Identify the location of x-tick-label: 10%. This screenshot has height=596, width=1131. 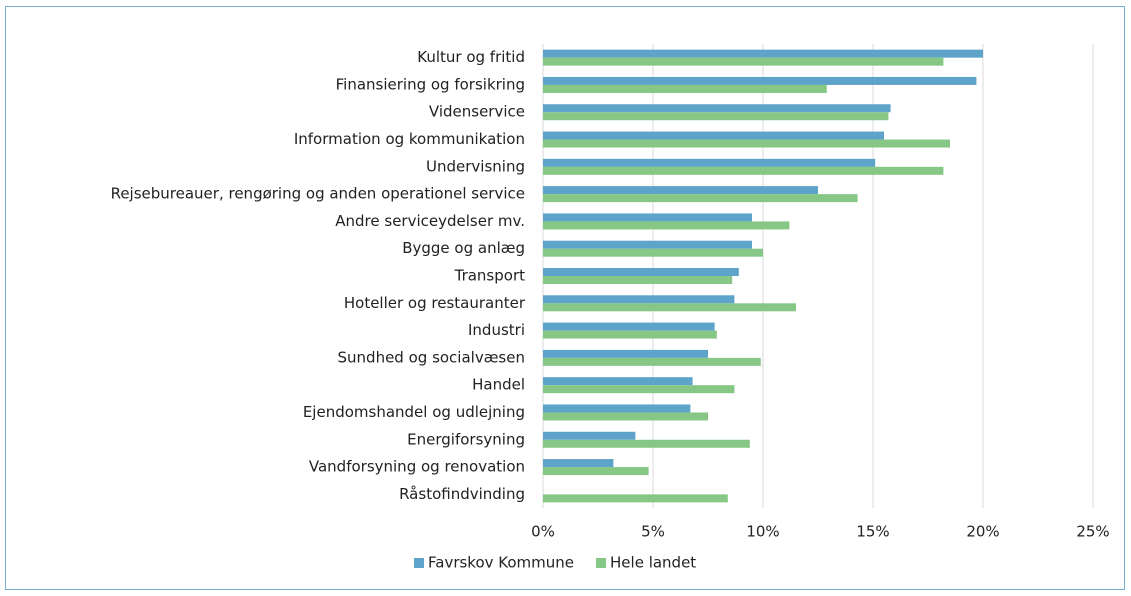
(762, 532).